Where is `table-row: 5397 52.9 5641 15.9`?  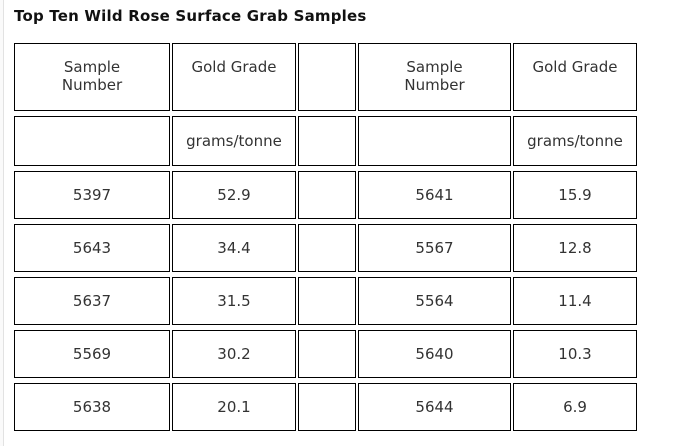 table-row: 5397 52.9 5641 15.9 is located at coordinates (325, 195).